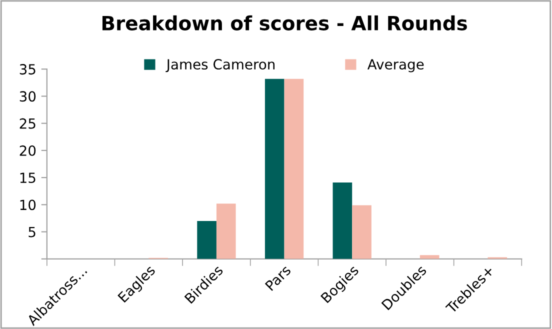  Describe the element at coordinates (28, 123) in the screenshot. I see `y-tick-label: 25` at that location.